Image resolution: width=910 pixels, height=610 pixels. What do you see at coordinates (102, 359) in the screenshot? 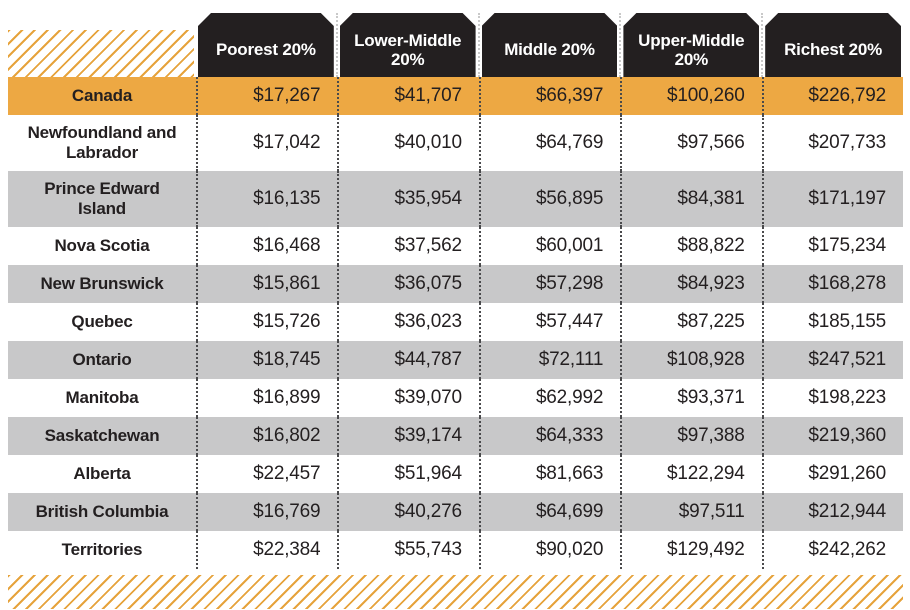
I see `row-label: Ontario` at bounding box center [102, 359].